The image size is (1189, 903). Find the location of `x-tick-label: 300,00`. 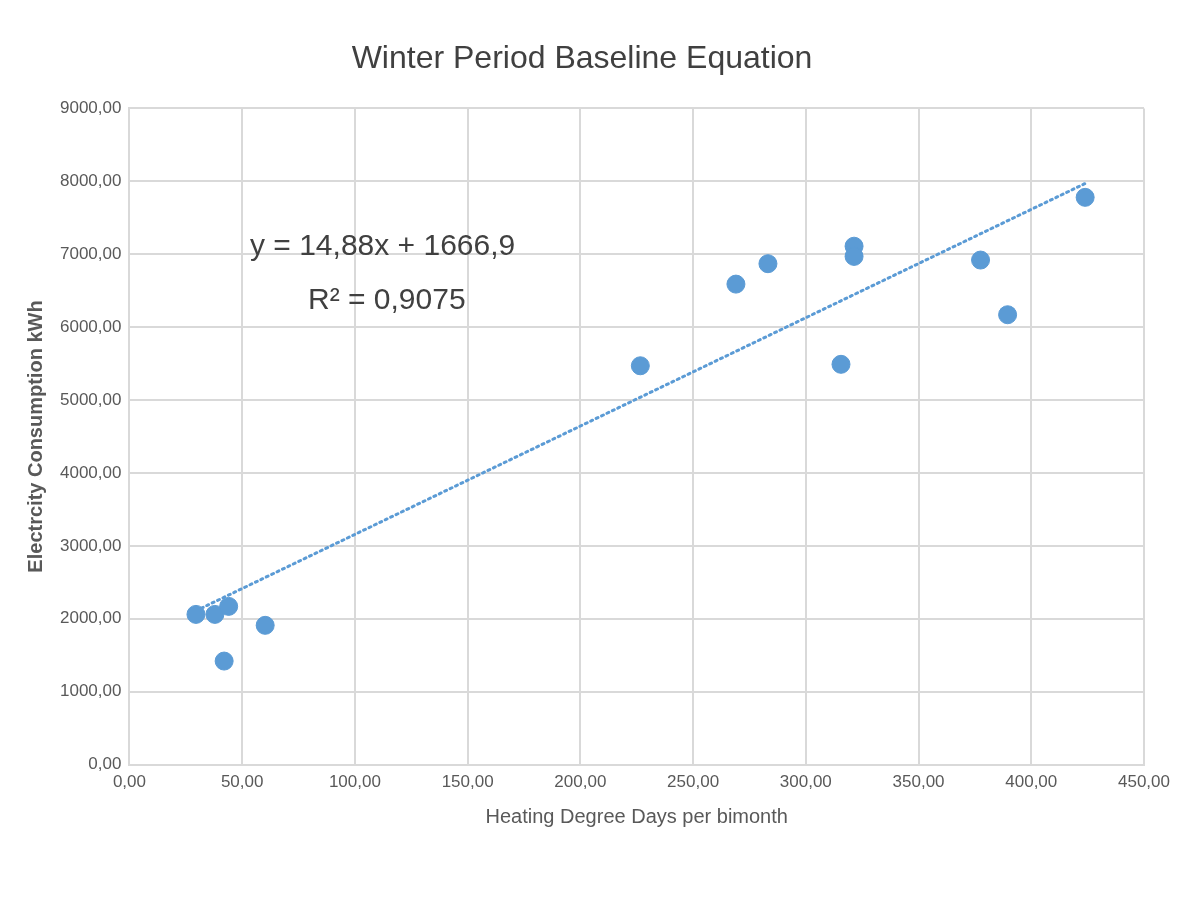

x-tick-label: 300,00 is located at coordinates (805, 782).